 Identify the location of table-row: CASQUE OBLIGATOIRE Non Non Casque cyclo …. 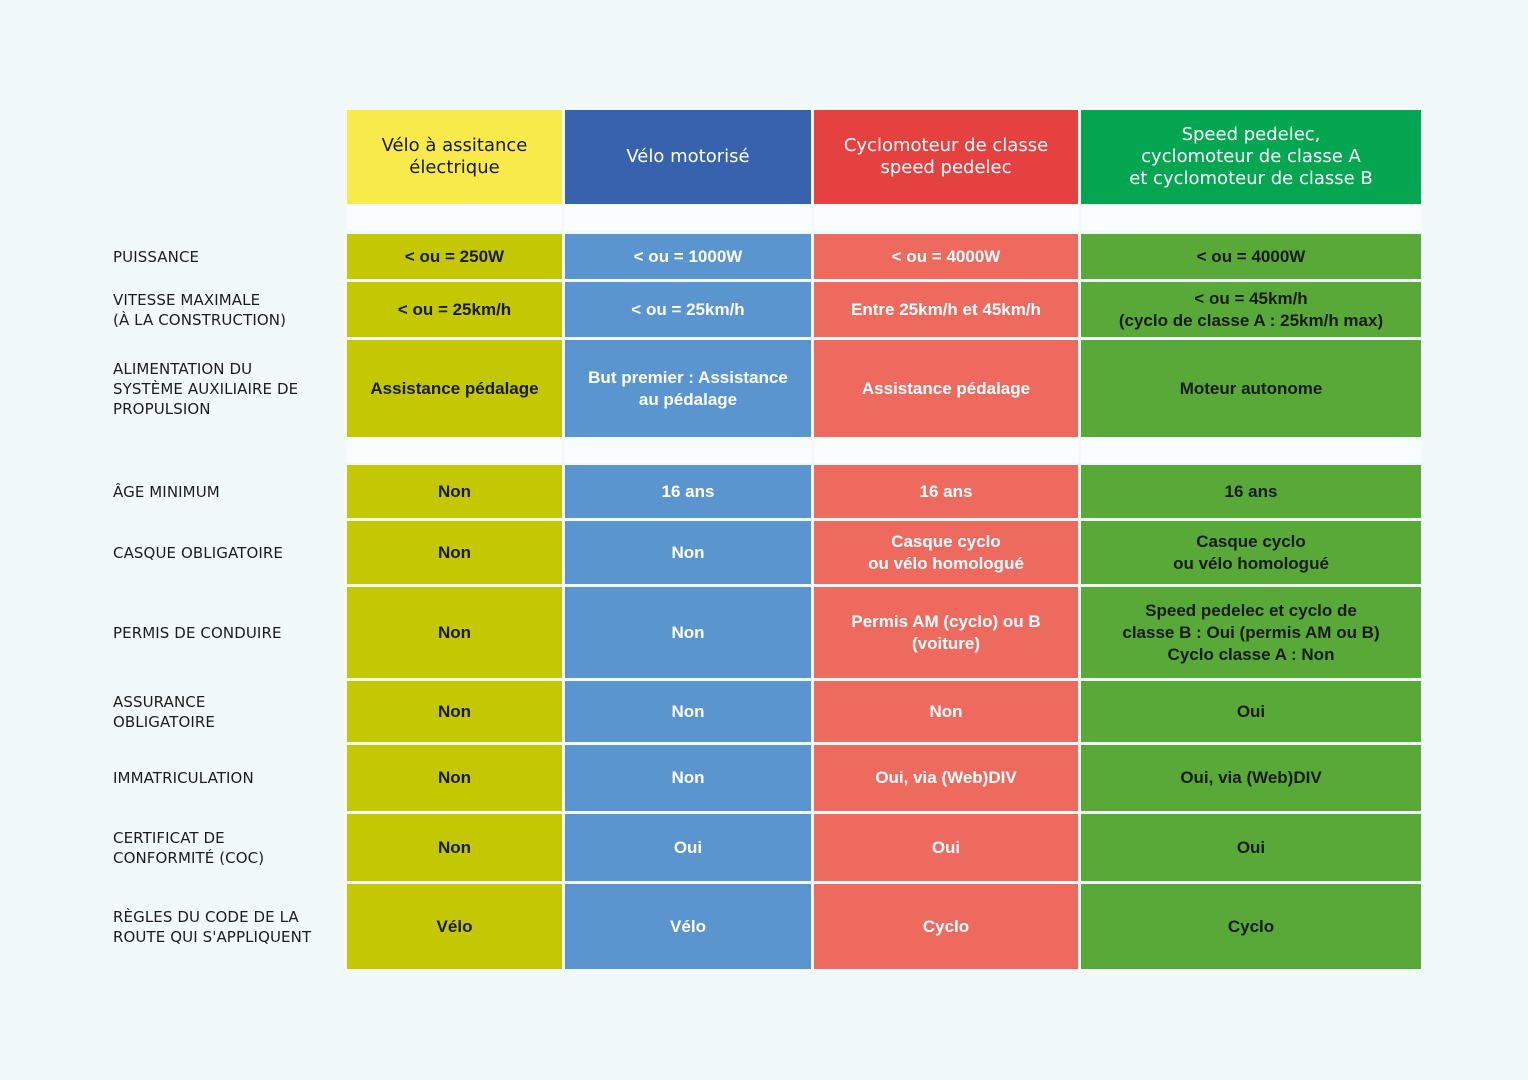
(764, 552).